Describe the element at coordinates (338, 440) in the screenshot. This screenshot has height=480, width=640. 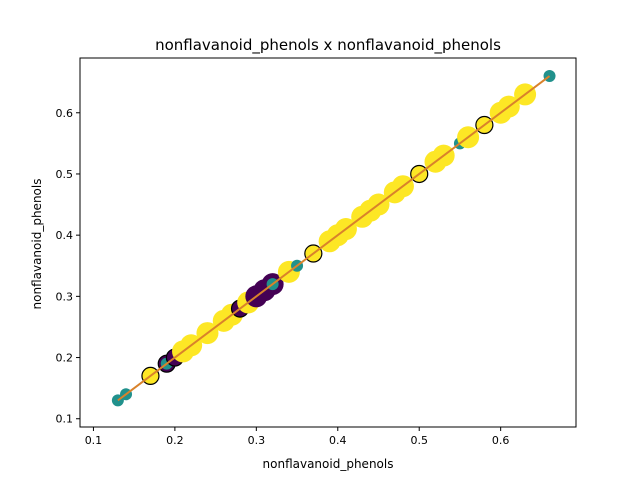
I see `x-tick-label-3: 0.4` at that location.